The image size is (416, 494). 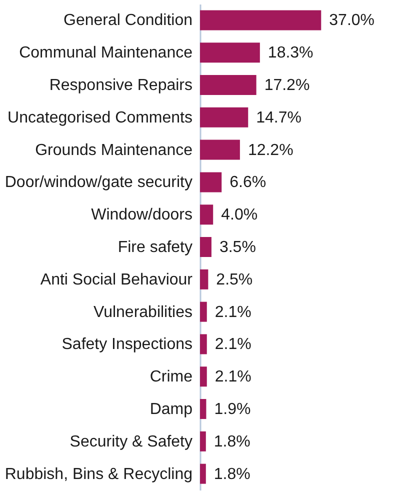 What do you see at coordinates (287, 85) in the screenshot?
I see `data-label: 17.2%` at bounding box center [287, 85].